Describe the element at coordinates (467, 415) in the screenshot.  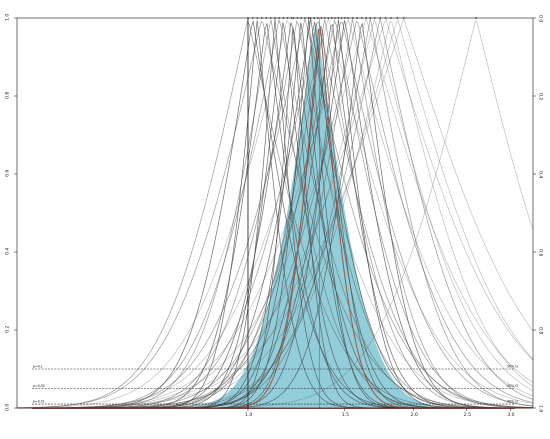
I see `x-tick-label-3: 2.5` at that location.